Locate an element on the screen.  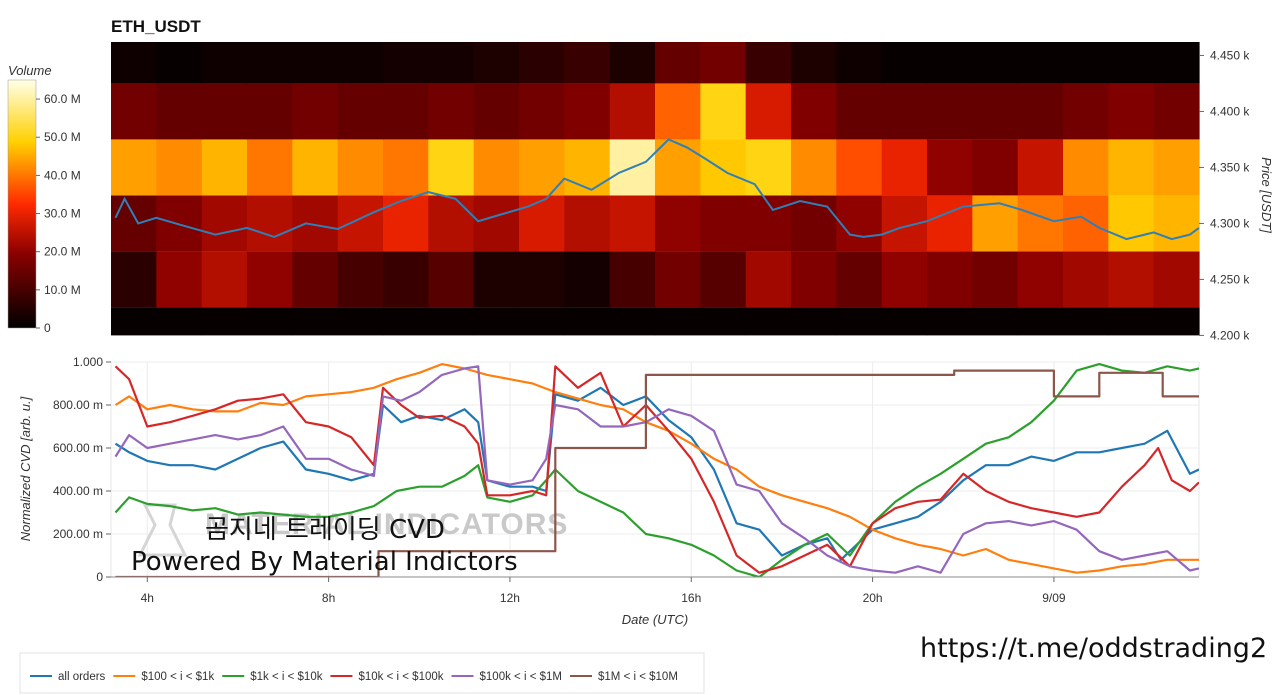
cvd-y-tick-label: 800.00 m is located at coordinates (78, 405).